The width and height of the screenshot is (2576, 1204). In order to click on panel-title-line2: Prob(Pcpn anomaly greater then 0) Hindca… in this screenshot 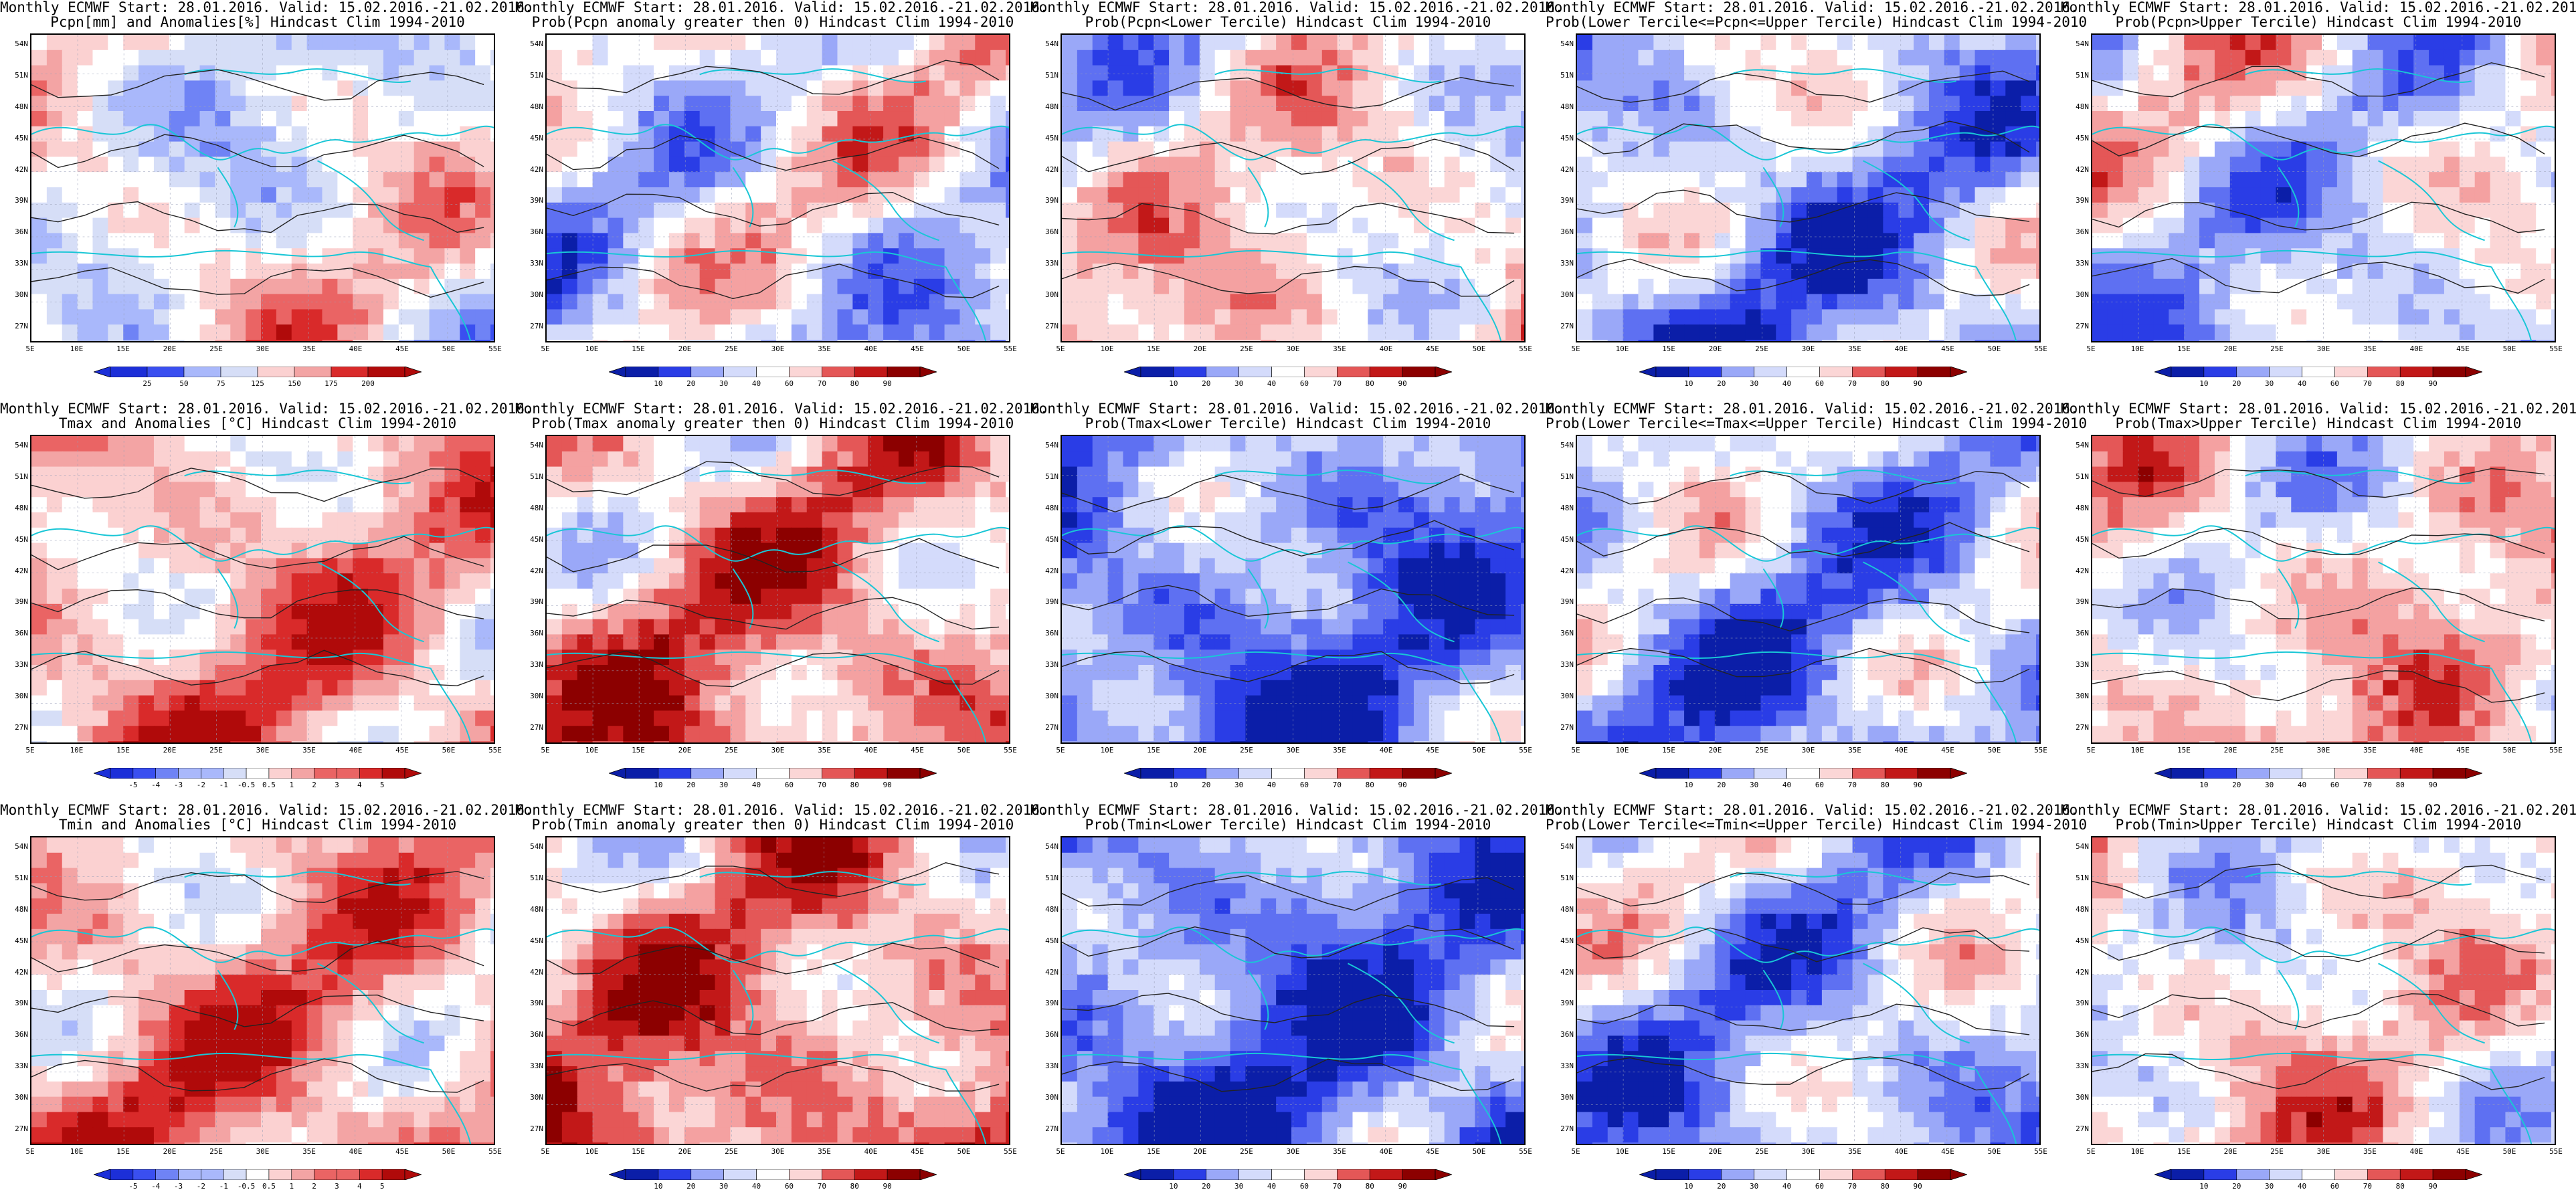, I will do `click(773, 22)`.